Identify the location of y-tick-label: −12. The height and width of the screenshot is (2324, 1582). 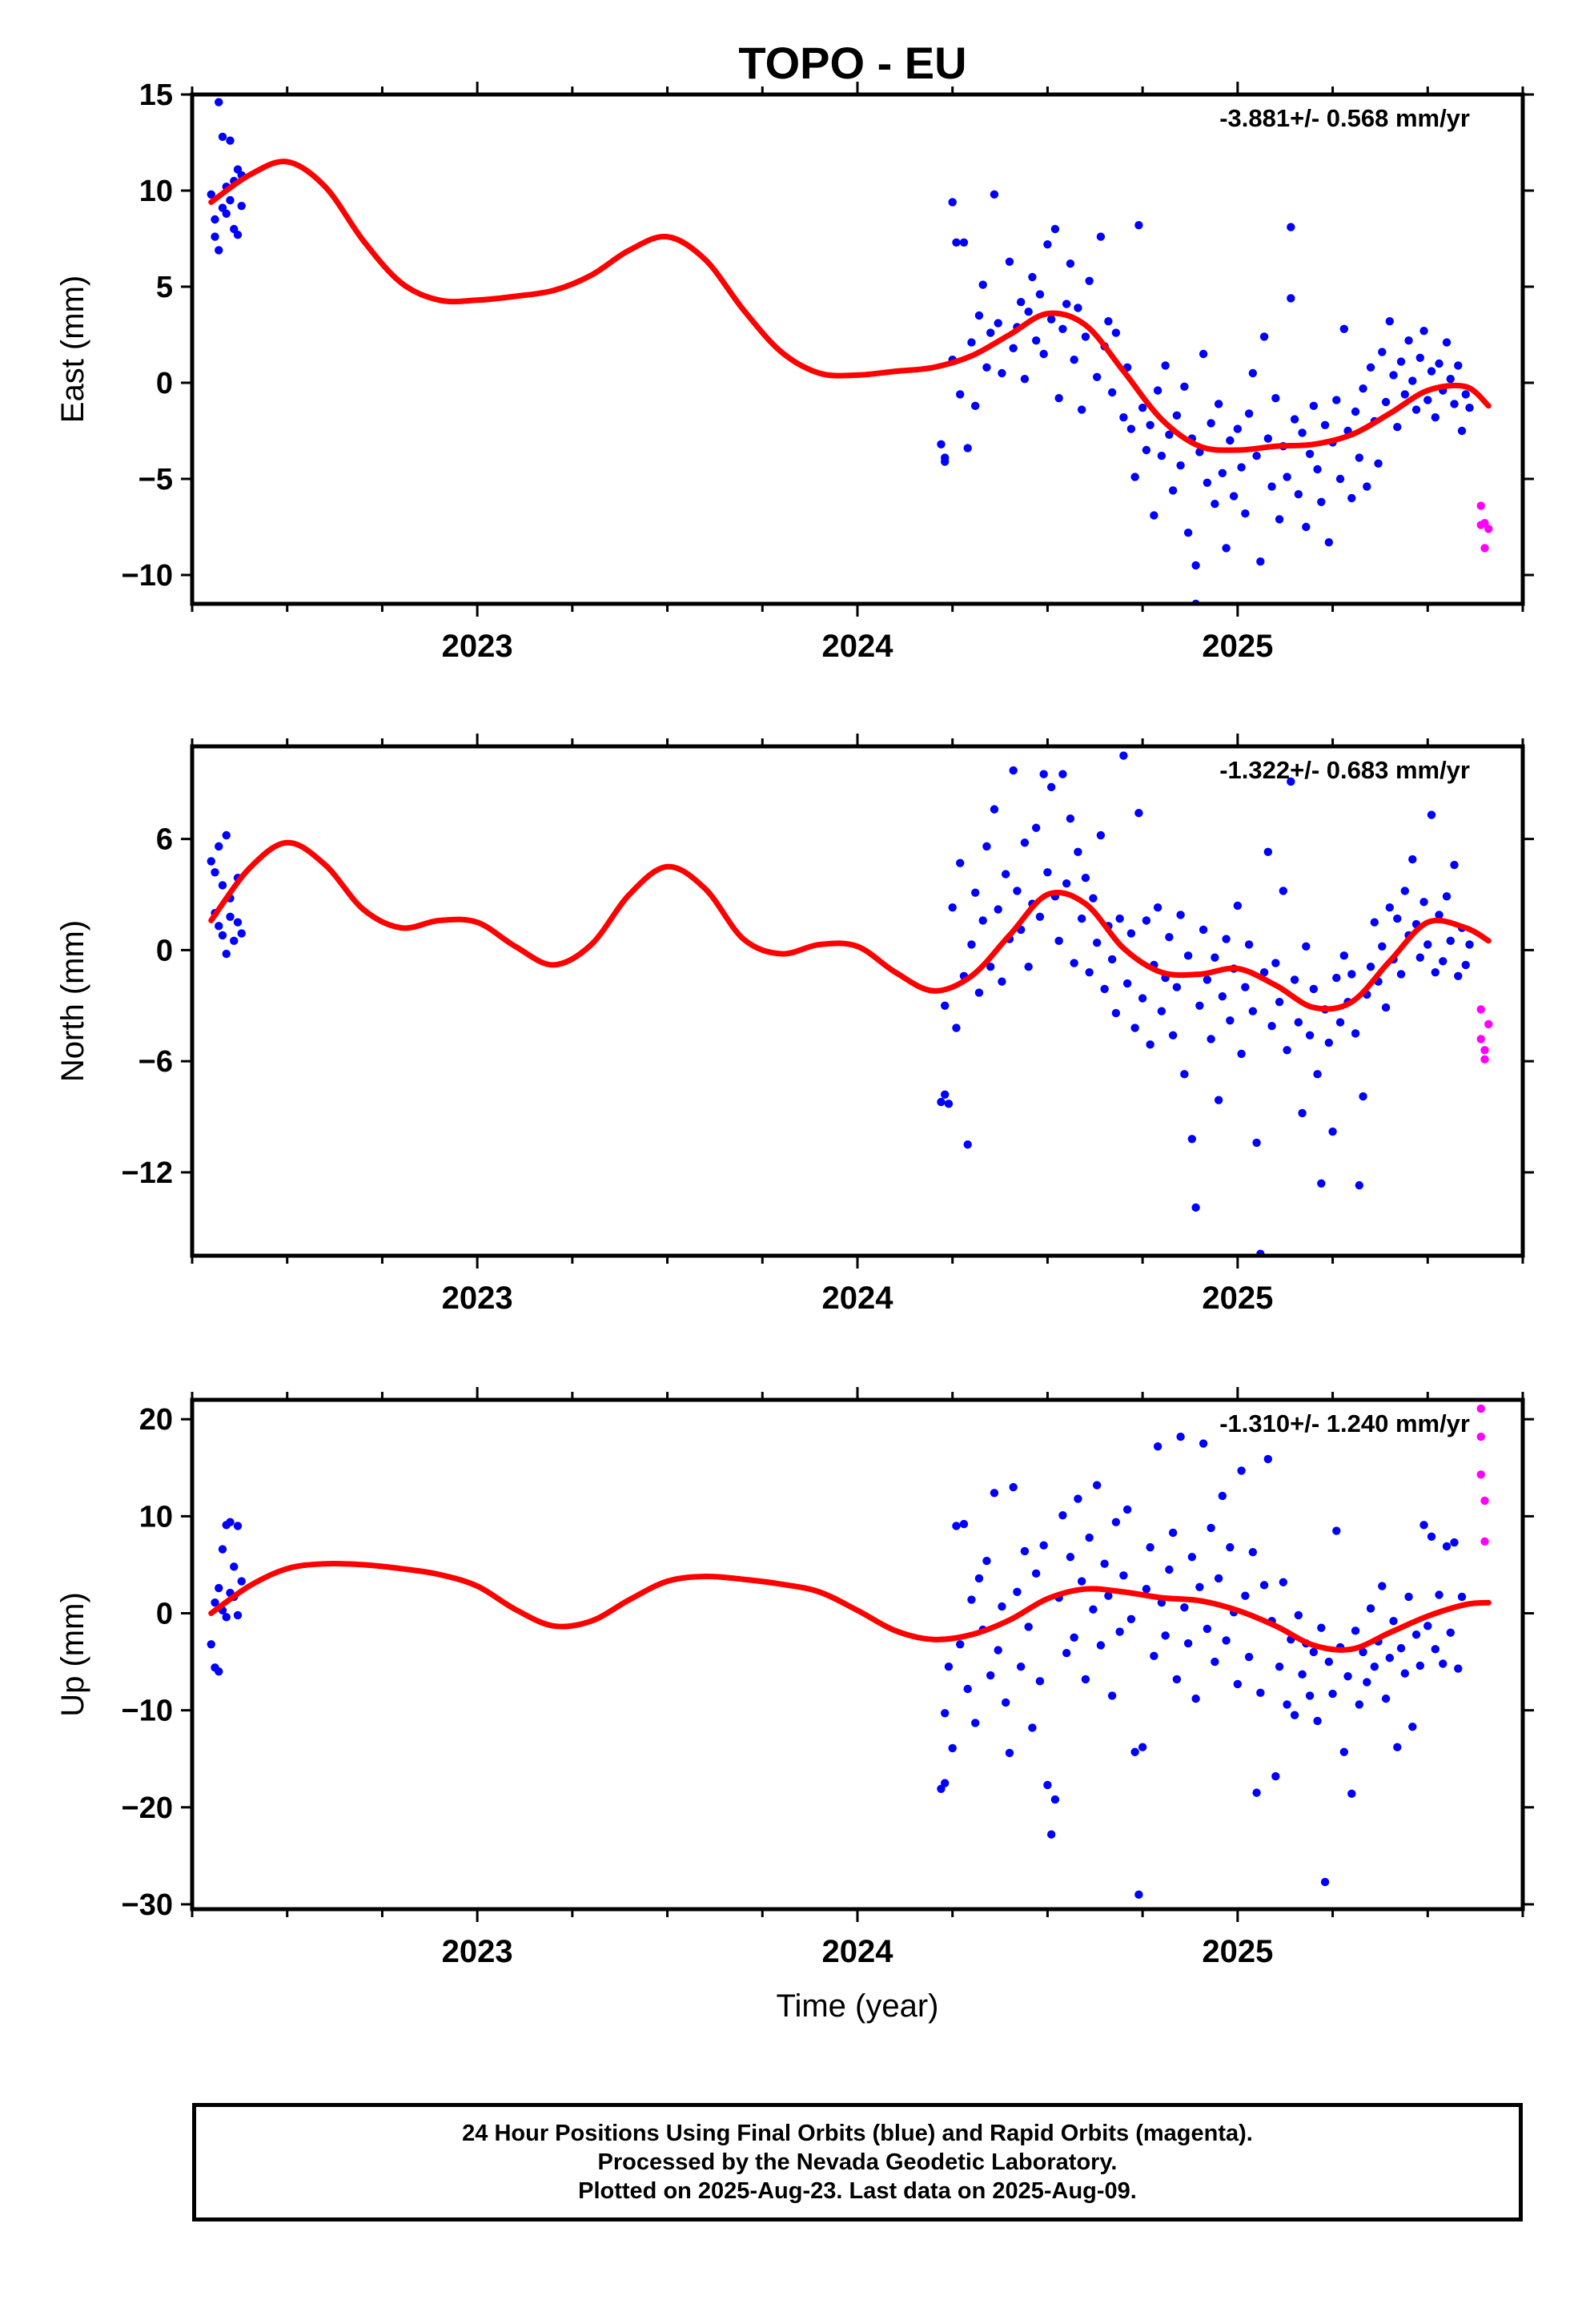
(147, 1173).